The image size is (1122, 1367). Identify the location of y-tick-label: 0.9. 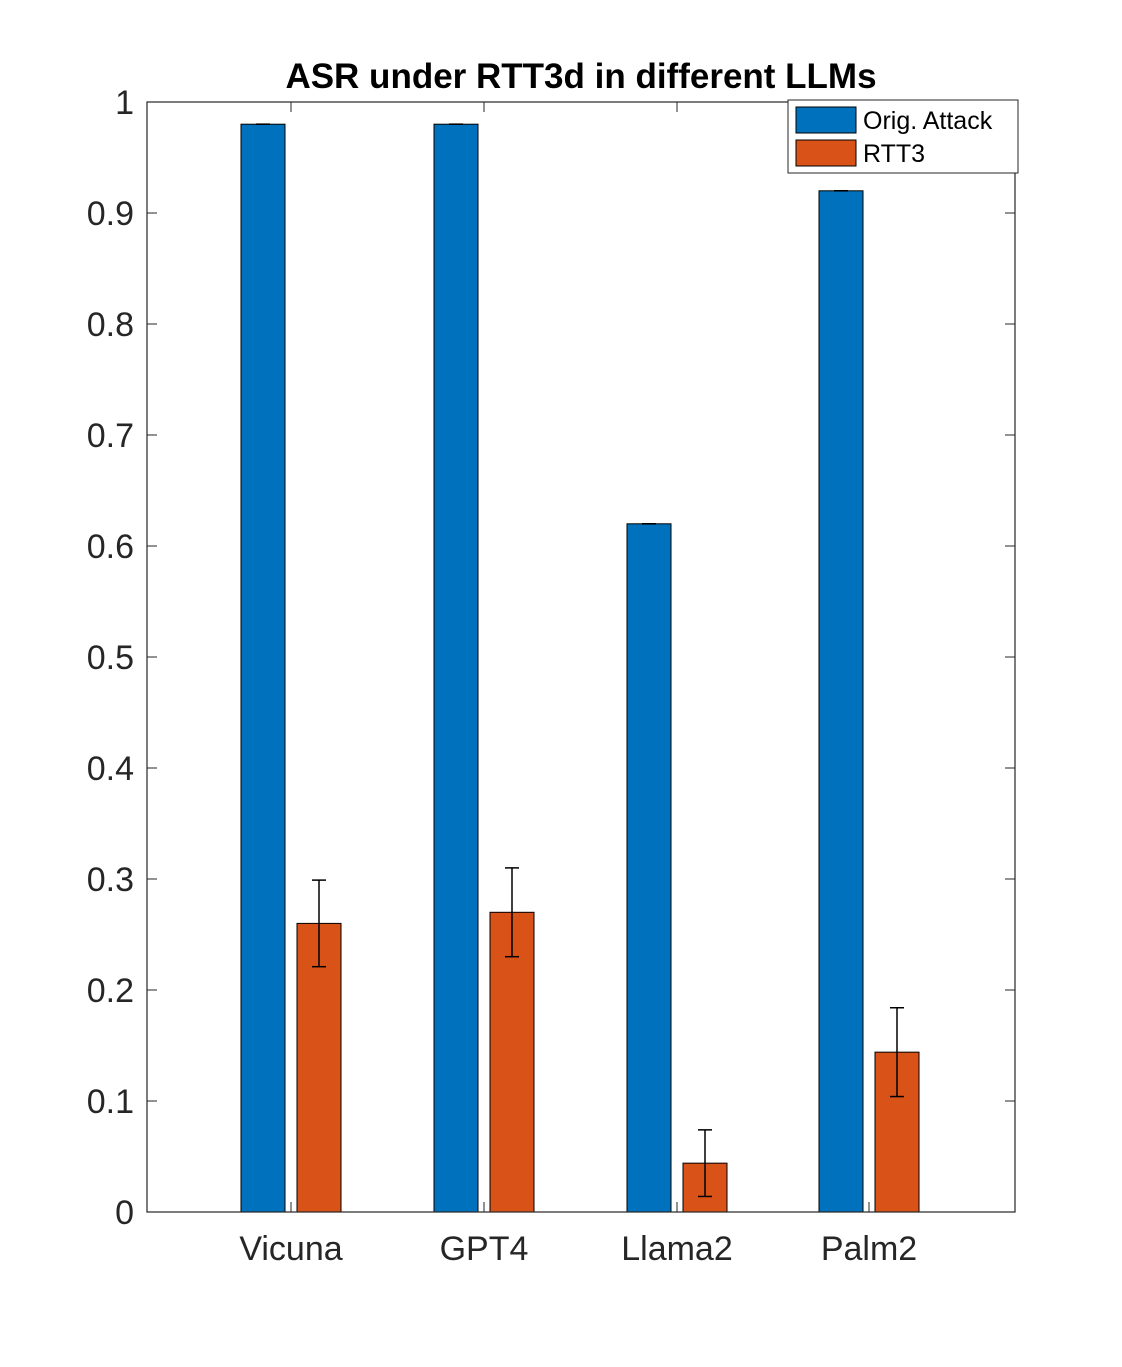
(110, 214).